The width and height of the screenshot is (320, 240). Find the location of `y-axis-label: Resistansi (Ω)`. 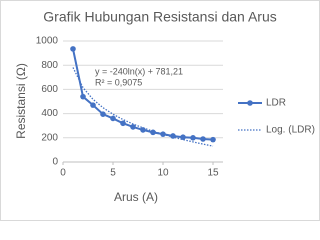

y-axis-label: Resistansi (Ω) is located at coordinates (21, 101).